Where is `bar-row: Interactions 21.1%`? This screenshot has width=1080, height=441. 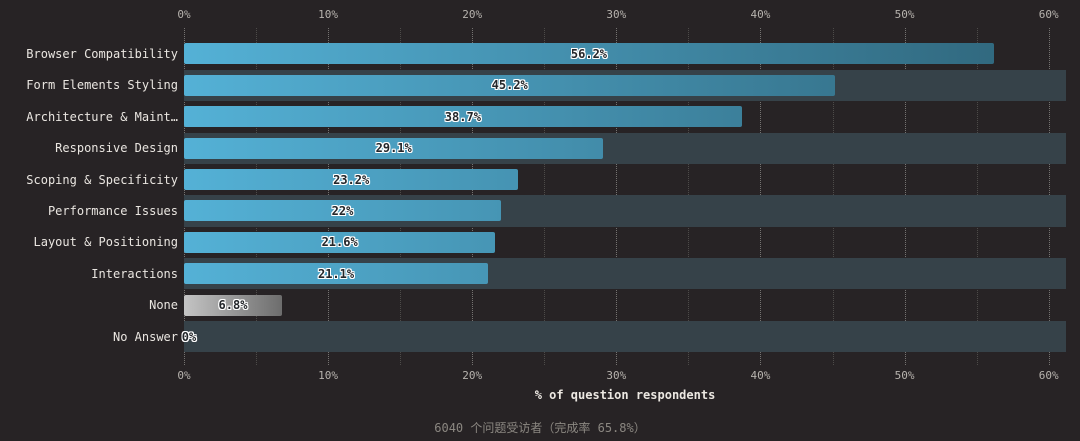 bar-row: Interactions 21.1% is located at coordinates (540, 274).